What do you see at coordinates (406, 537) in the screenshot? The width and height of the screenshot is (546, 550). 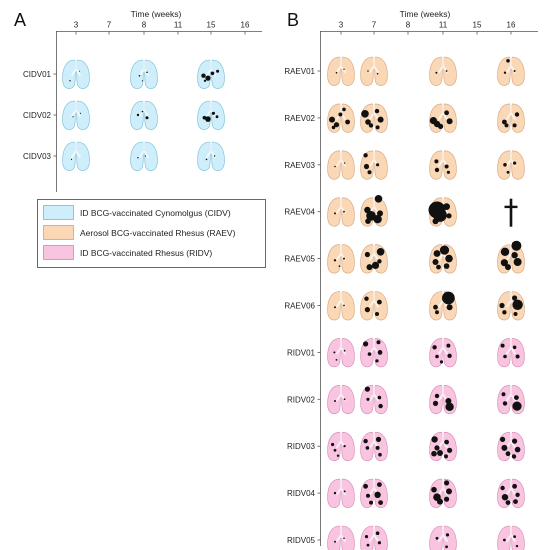 I see `animal-row-ridv05: RIDV05` at bounding box center [406, 537].